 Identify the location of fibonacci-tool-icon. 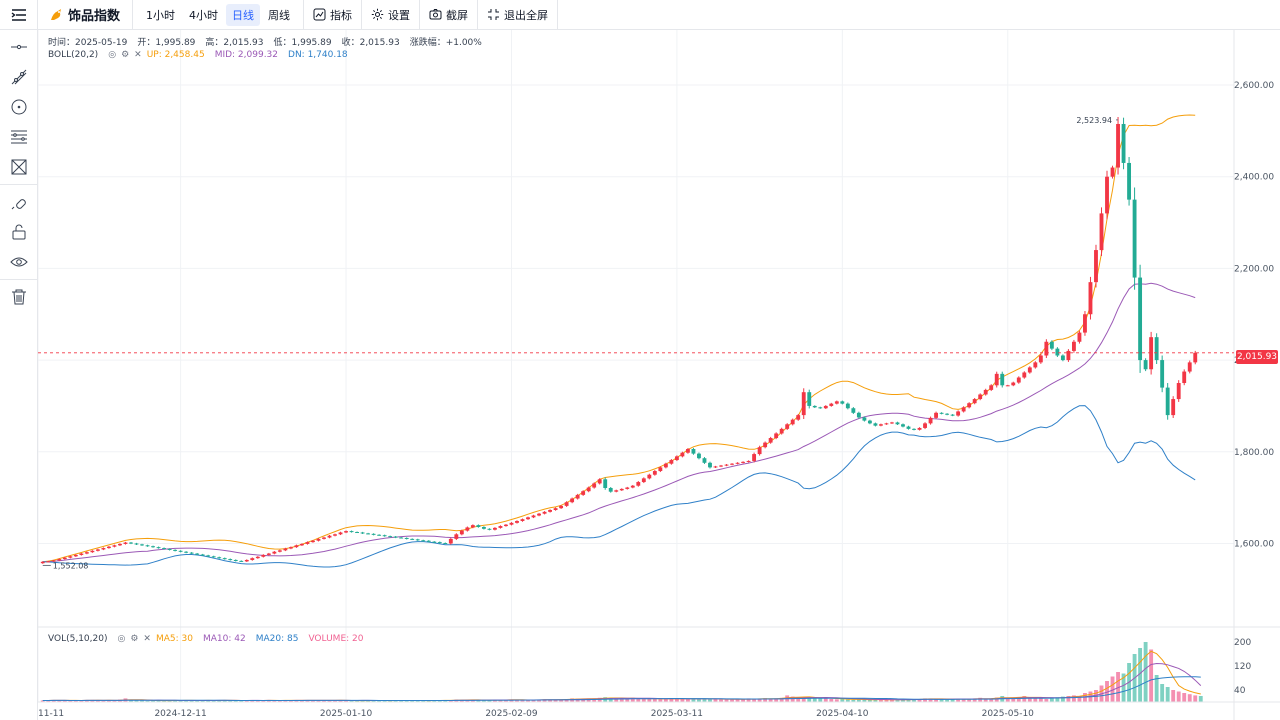
(19, 137).